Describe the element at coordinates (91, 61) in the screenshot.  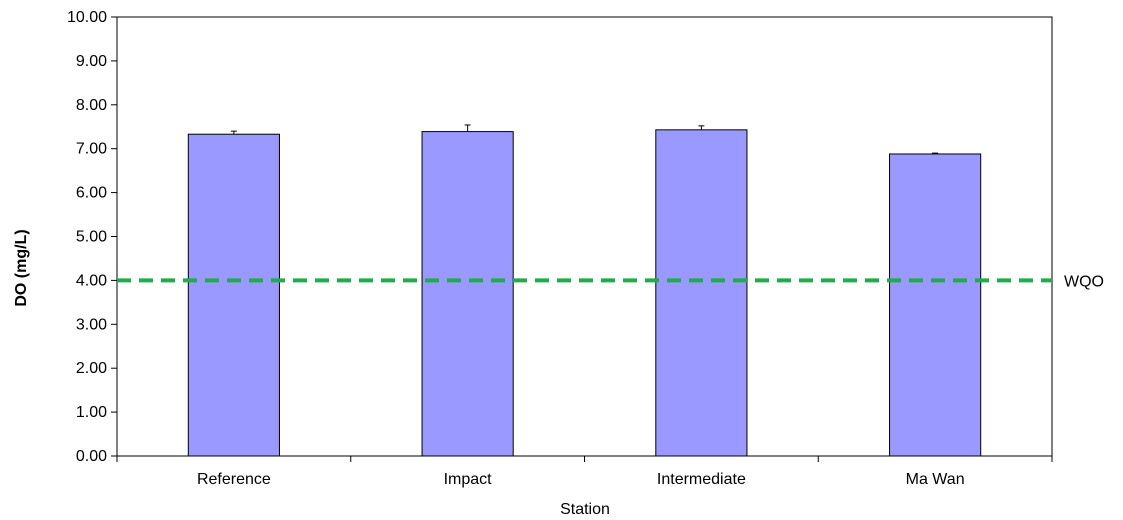
I see `y-tick-label: 9.00` at that location.